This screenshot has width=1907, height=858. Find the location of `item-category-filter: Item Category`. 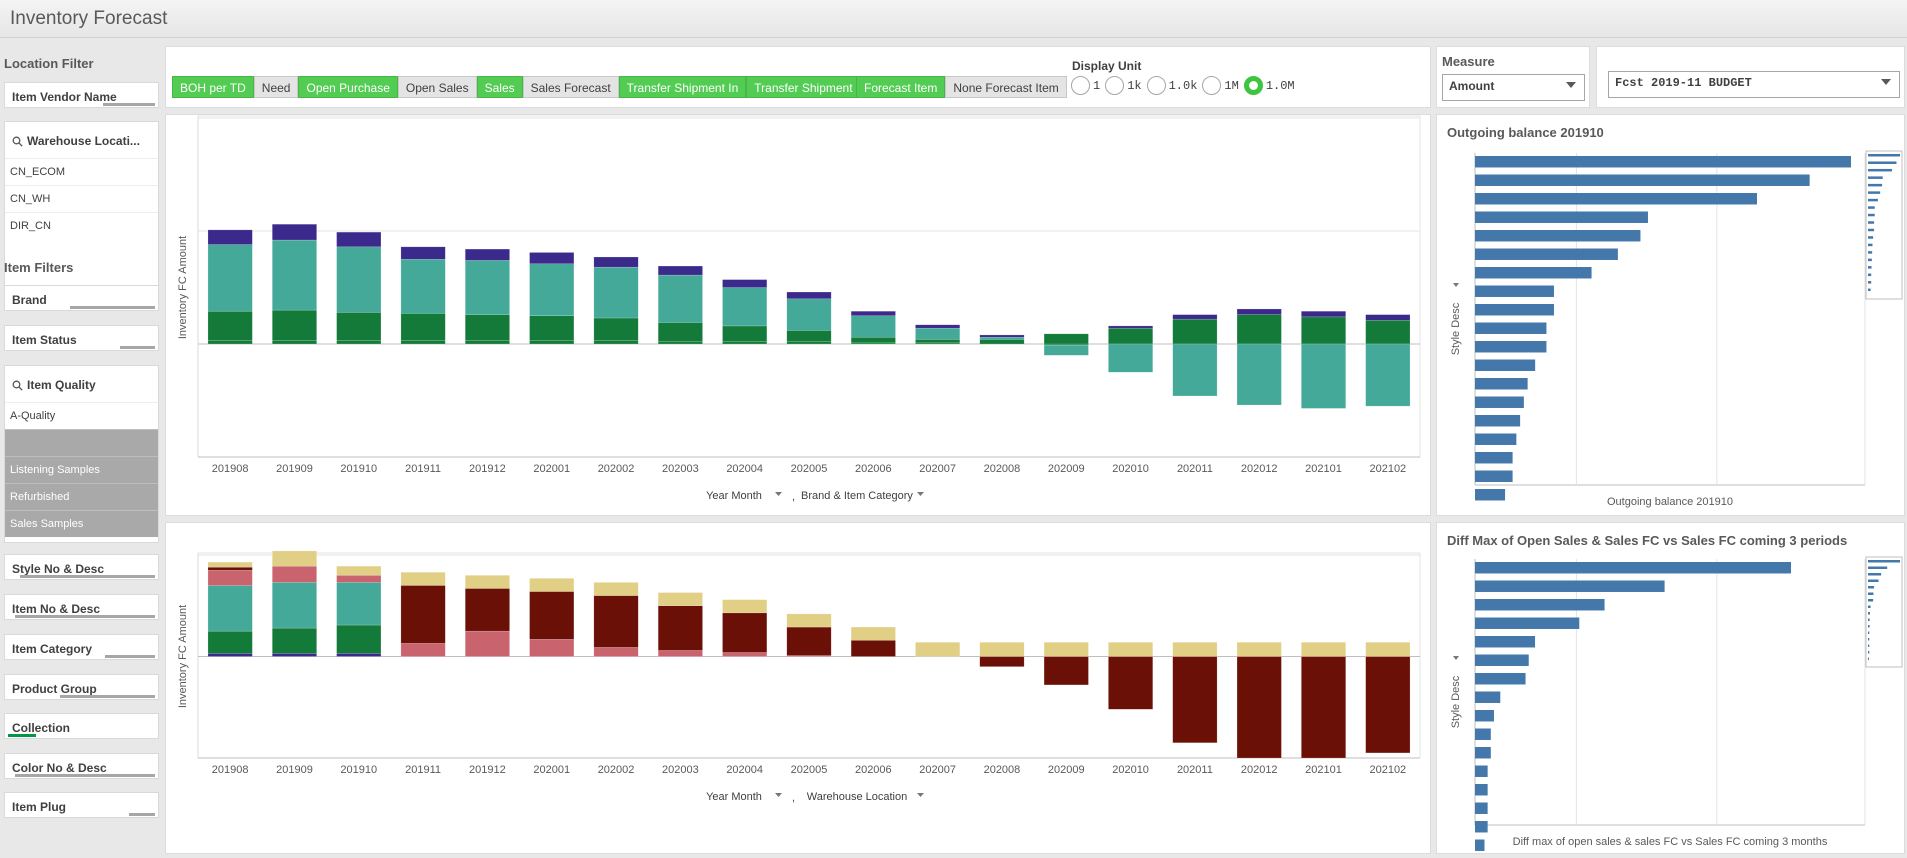

item-category-filter: Item Category is located at coordinates (81, 647).